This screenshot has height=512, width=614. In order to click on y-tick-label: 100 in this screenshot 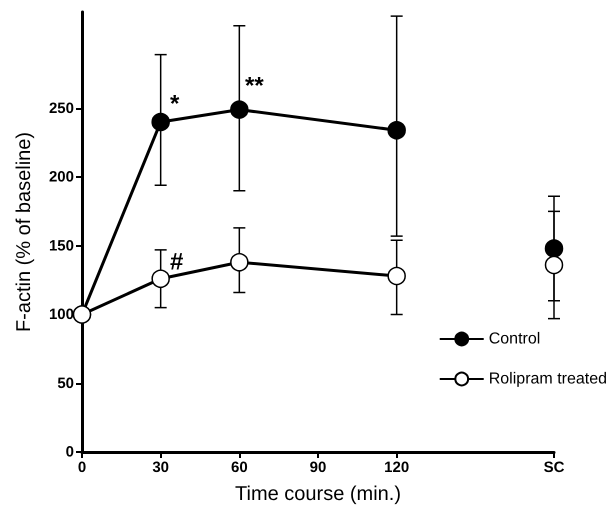, I will do `click(61, 314)`.